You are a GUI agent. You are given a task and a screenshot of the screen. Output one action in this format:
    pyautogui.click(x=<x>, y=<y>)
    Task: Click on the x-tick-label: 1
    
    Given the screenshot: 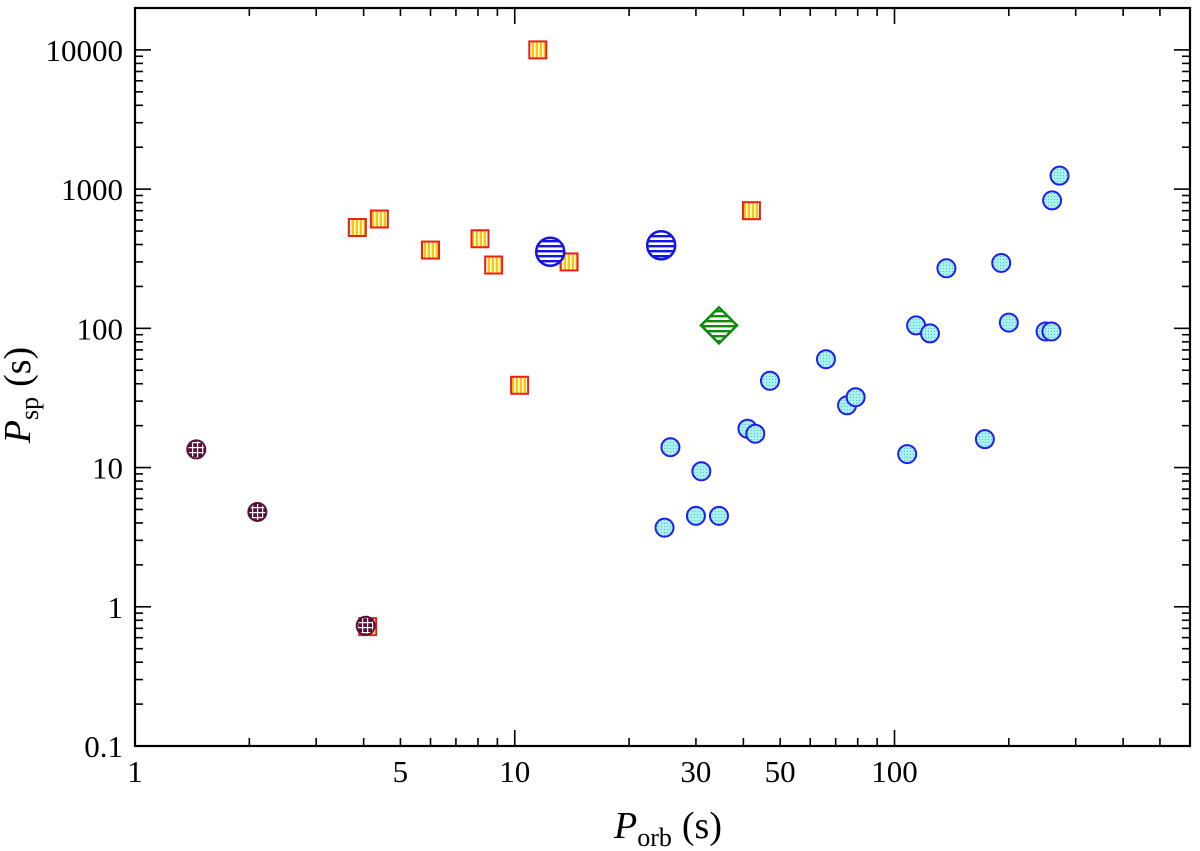 What is the action you would take?
    pyautogui.click(x=135, y=771)
    